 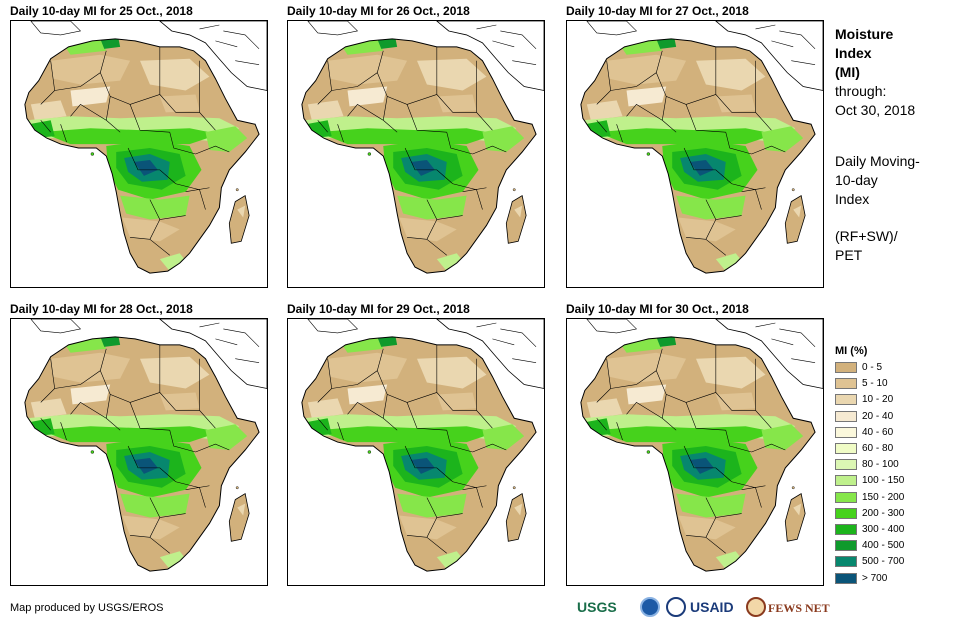 I want to click on info-title-3: (MI), so click(x=847, y=72).